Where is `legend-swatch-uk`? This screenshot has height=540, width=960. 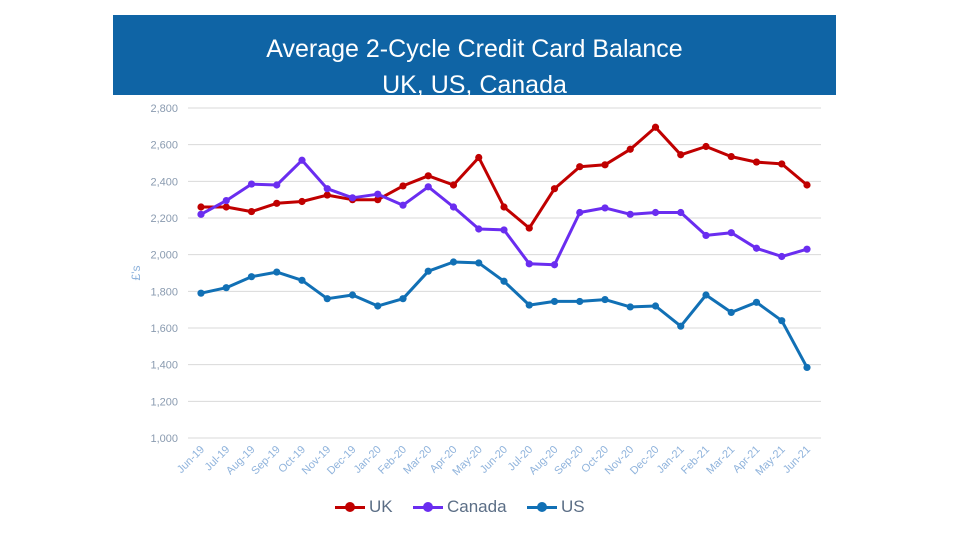 legend-swatch-uk is located at coordinates (350, 507).